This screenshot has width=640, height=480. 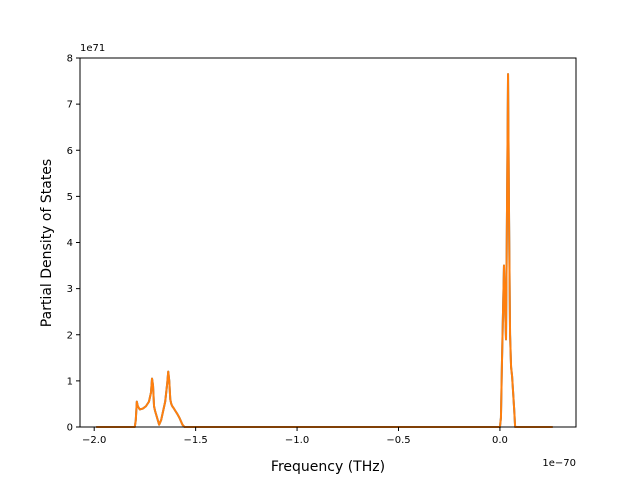 What do you see at coordinates (70, 381) in the screenshot?
I see `y-tick-label: 1` at bounding box center [70, 381].